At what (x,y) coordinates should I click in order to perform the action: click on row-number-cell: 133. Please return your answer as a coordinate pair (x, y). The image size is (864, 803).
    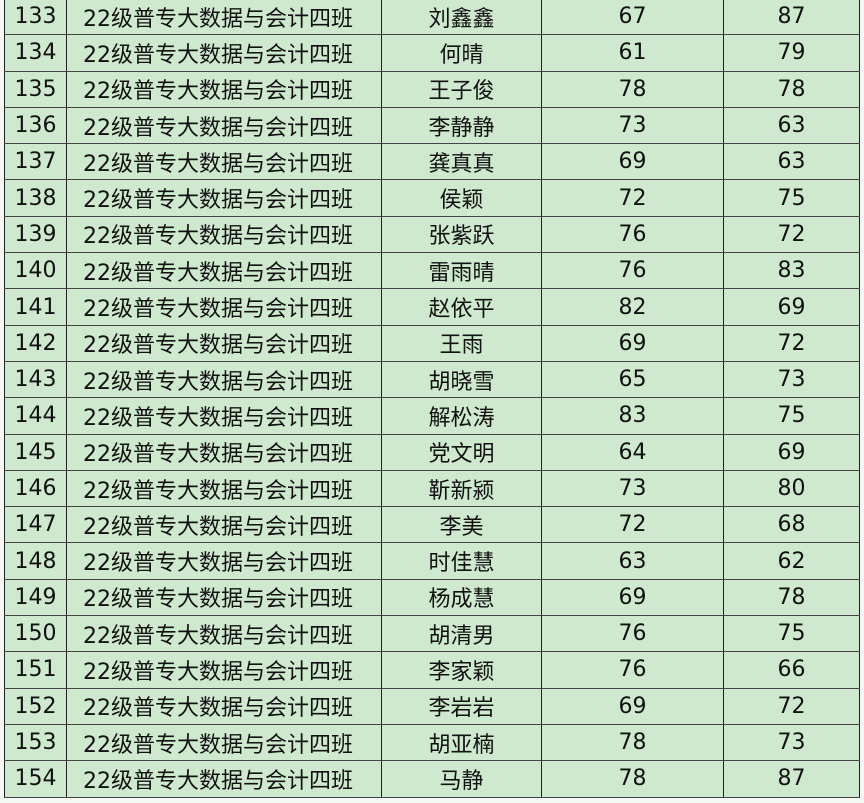
    Looking at the image, I should click on (35, 18).